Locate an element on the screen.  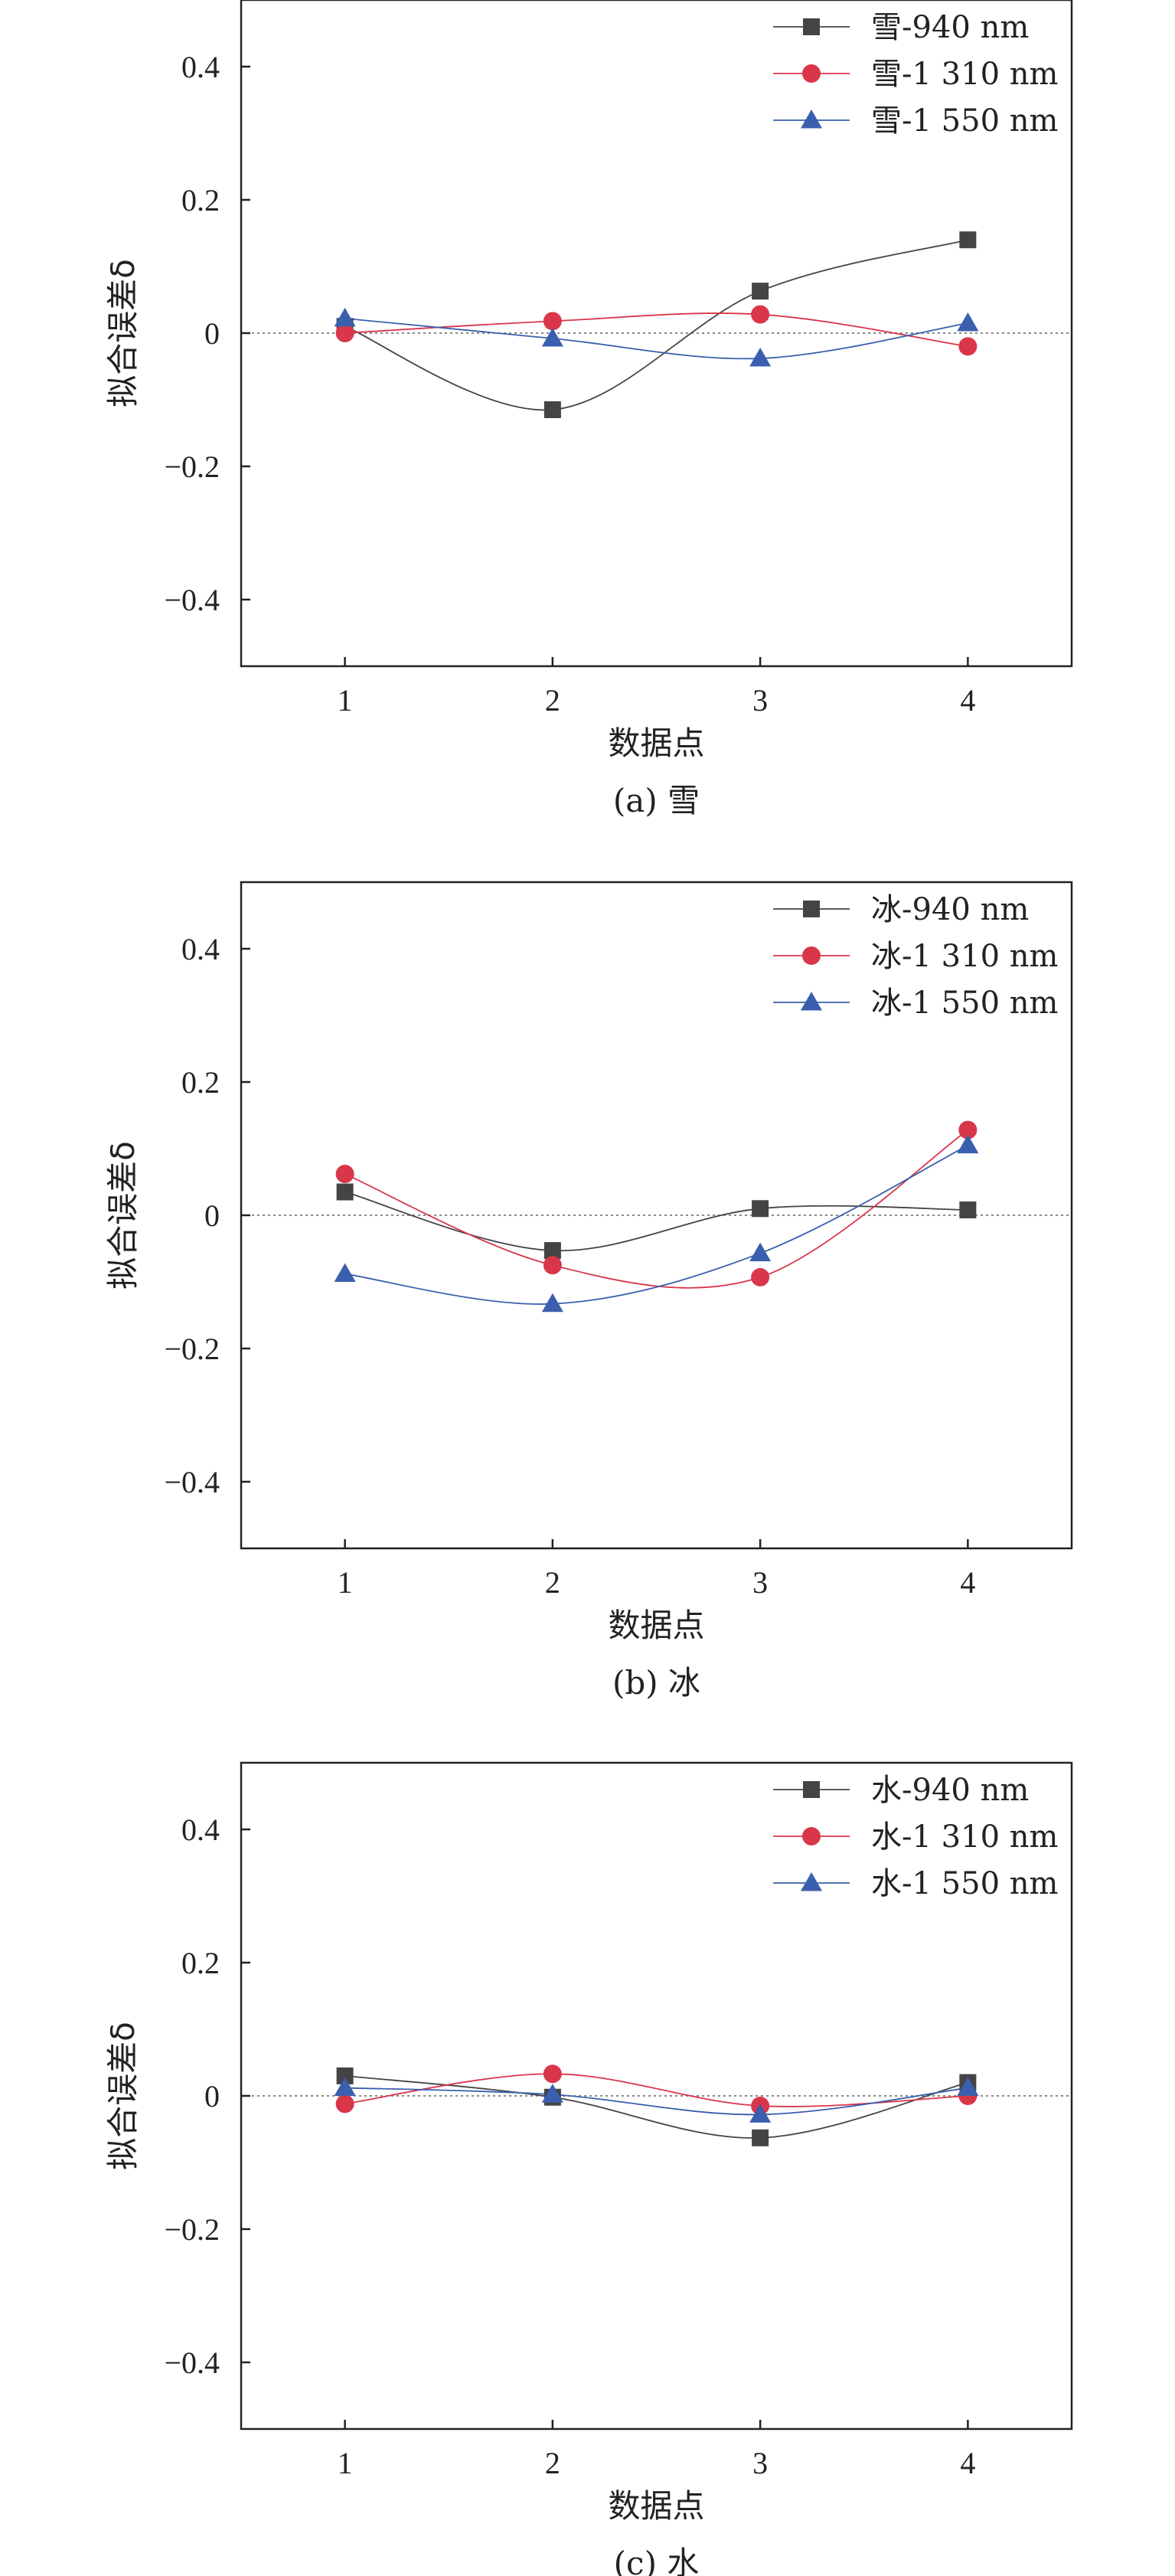
legend-label: 雪-1 310 nm is located at coordinates (964, 74).